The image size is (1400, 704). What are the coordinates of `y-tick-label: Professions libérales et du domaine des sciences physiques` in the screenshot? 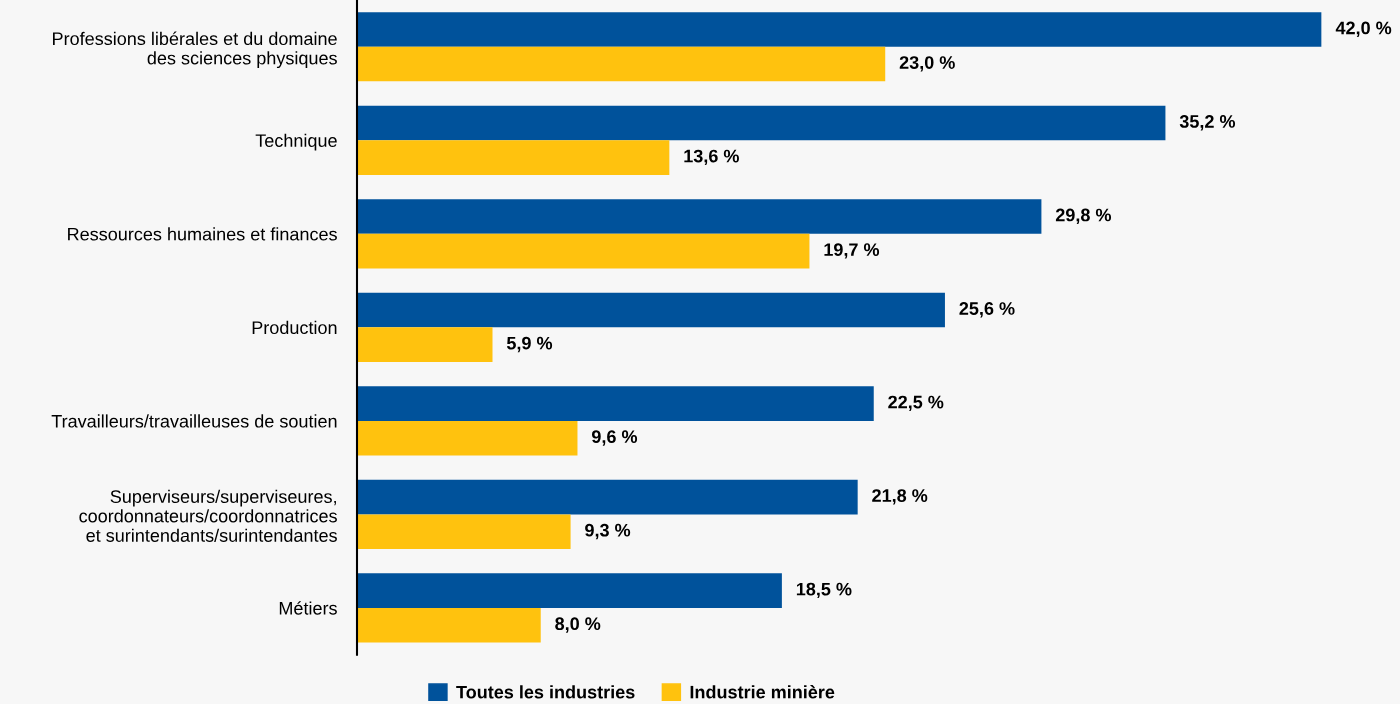 It's located at (195, 50).